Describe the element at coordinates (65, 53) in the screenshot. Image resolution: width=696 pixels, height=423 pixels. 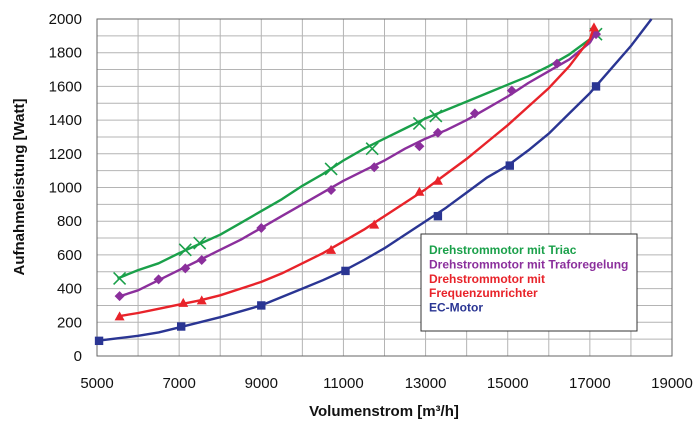
I see `y-tick-label: 1800` at that location.